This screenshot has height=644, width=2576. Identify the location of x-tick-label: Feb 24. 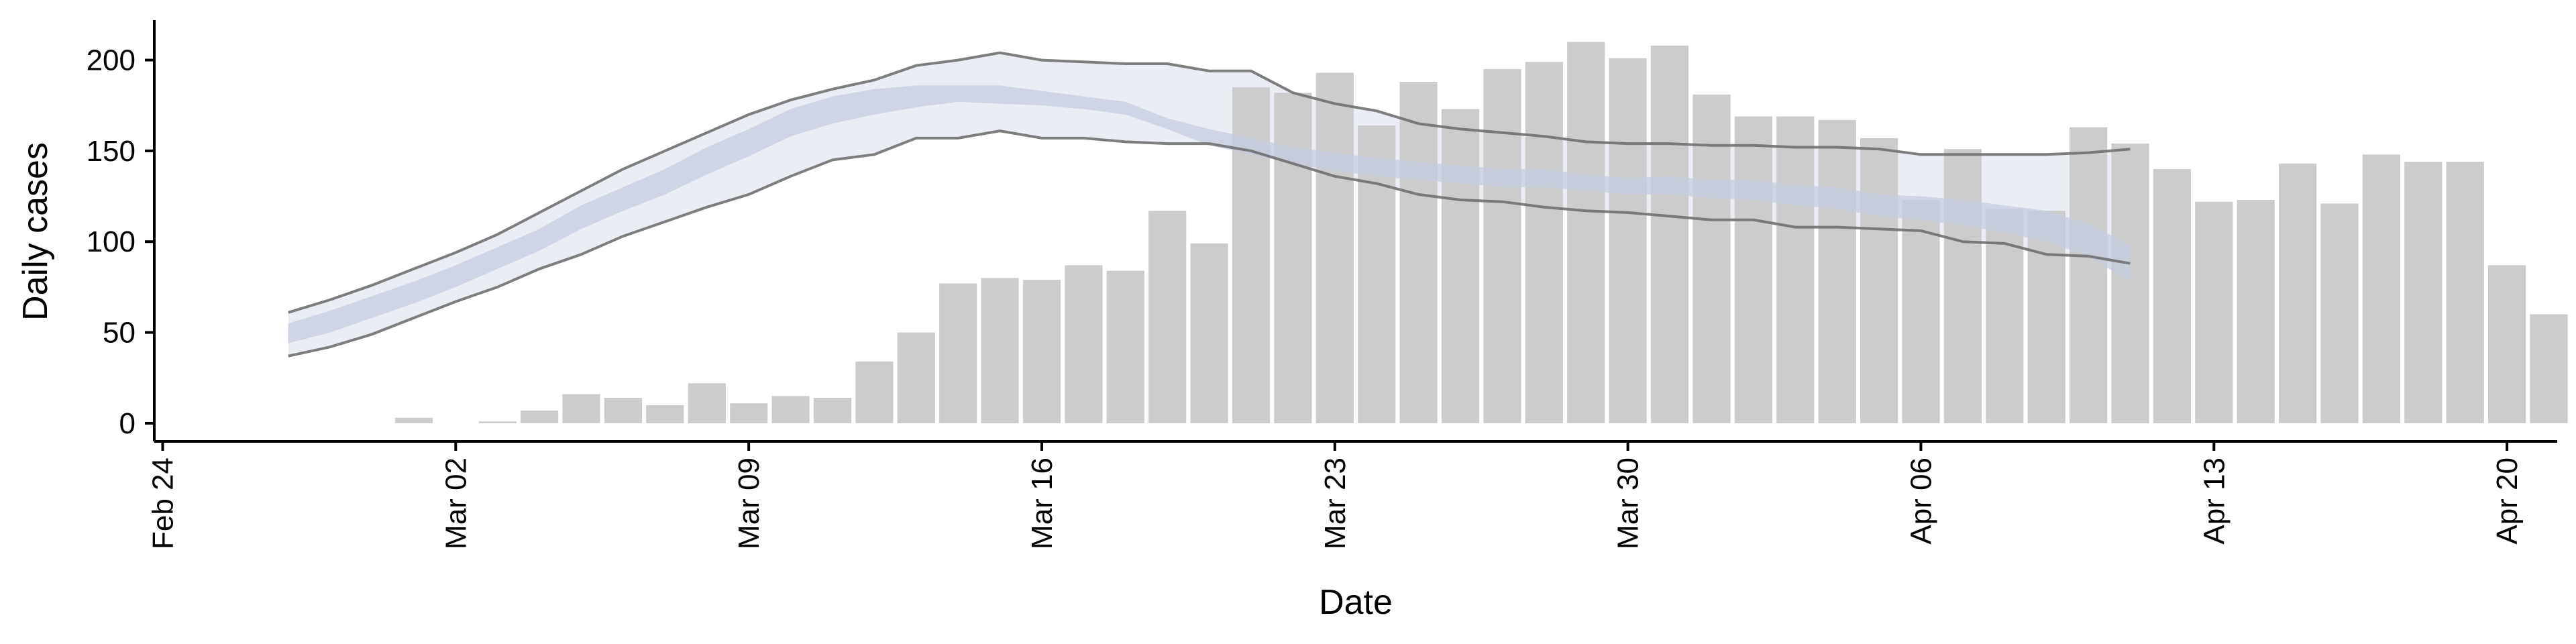
(163, 503).